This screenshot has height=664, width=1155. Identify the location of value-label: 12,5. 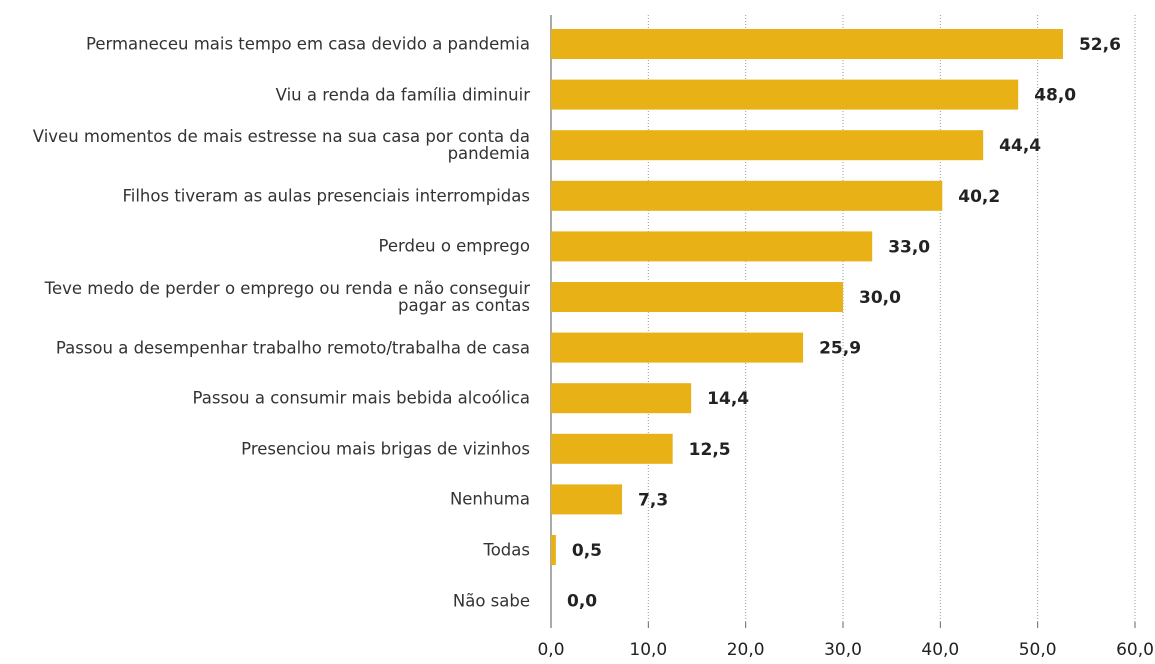
(710, 450).